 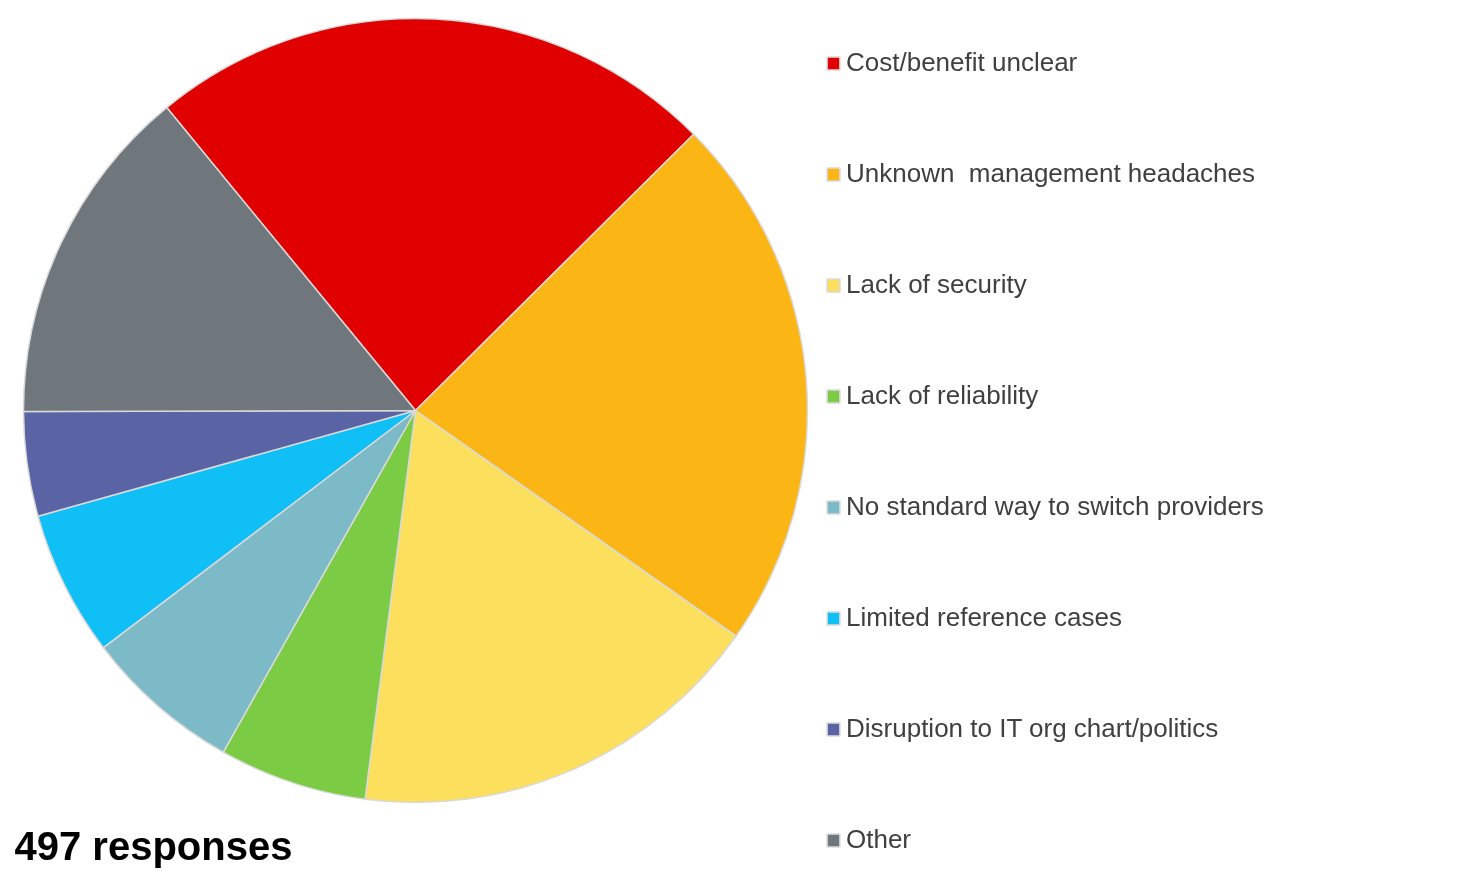 What do you see at coordinates (942, 395) in the screenshot?
I see `legend-label: Lack of reliability` at bounding box center [942, 395].